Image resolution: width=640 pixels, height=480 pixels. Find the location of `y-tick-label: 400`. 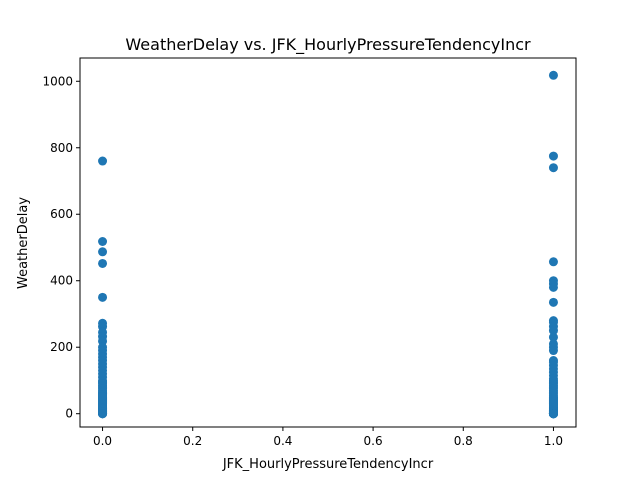

y-tick-label: 400 is located at coordinates (61, 281).